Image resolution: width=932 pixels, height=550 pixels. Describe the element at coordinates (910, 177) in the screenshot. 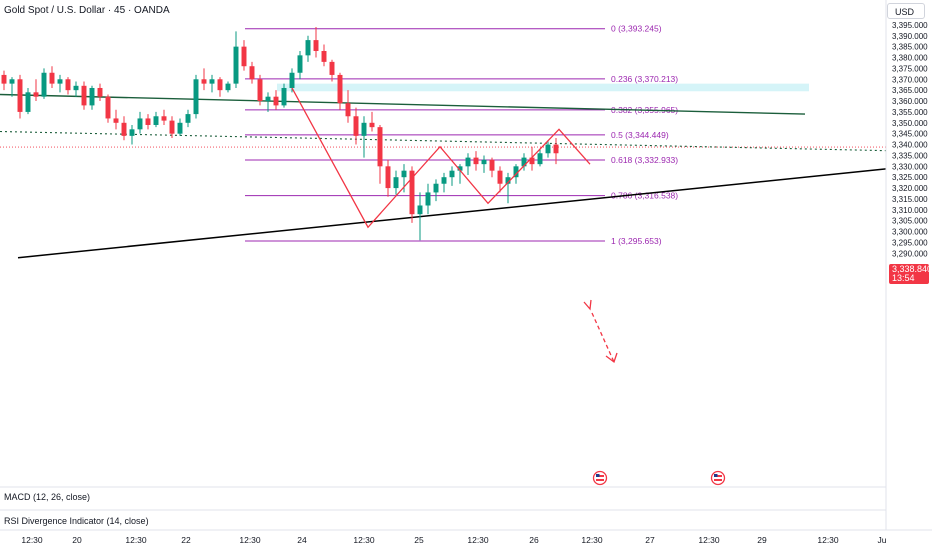

I see `price-tick-label: 3,325.000` at that location.